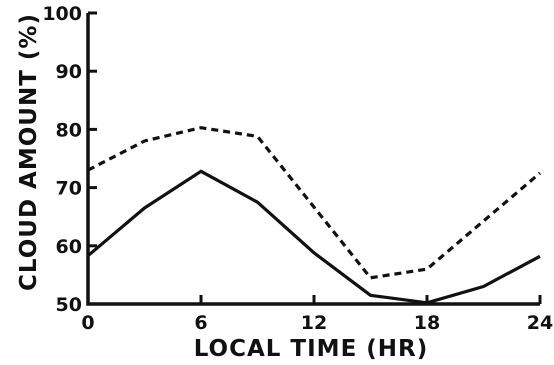  What do you see at coordinates (540, 323) in the screenshot?
I see `x-tick-label: 24` at bounding box center [540, 323].